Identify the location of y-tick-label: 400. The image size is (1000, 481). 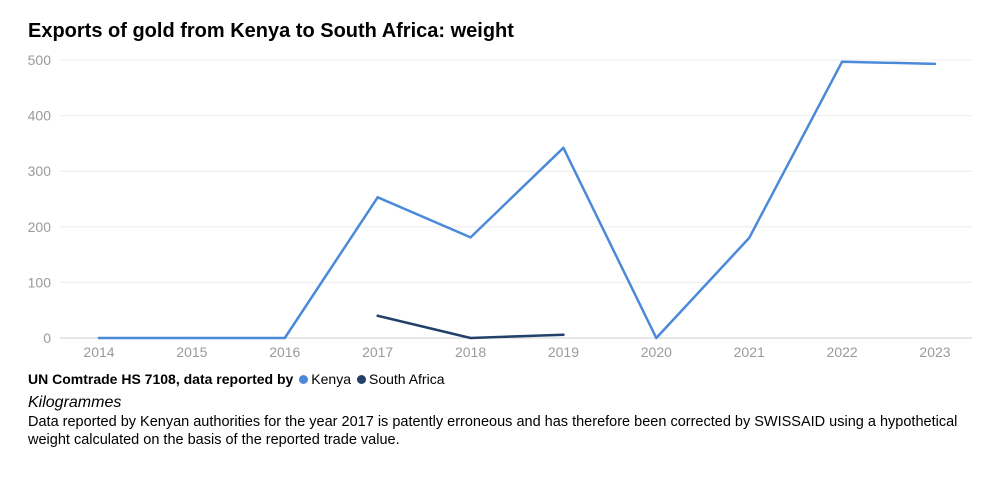
(40, 116).